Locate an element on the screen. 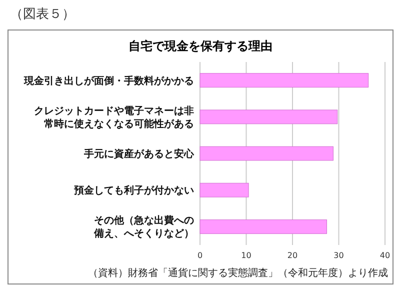 This screenshot has width=401, height=290. x-tick-label: 30 is located at coordinates (339, 255).